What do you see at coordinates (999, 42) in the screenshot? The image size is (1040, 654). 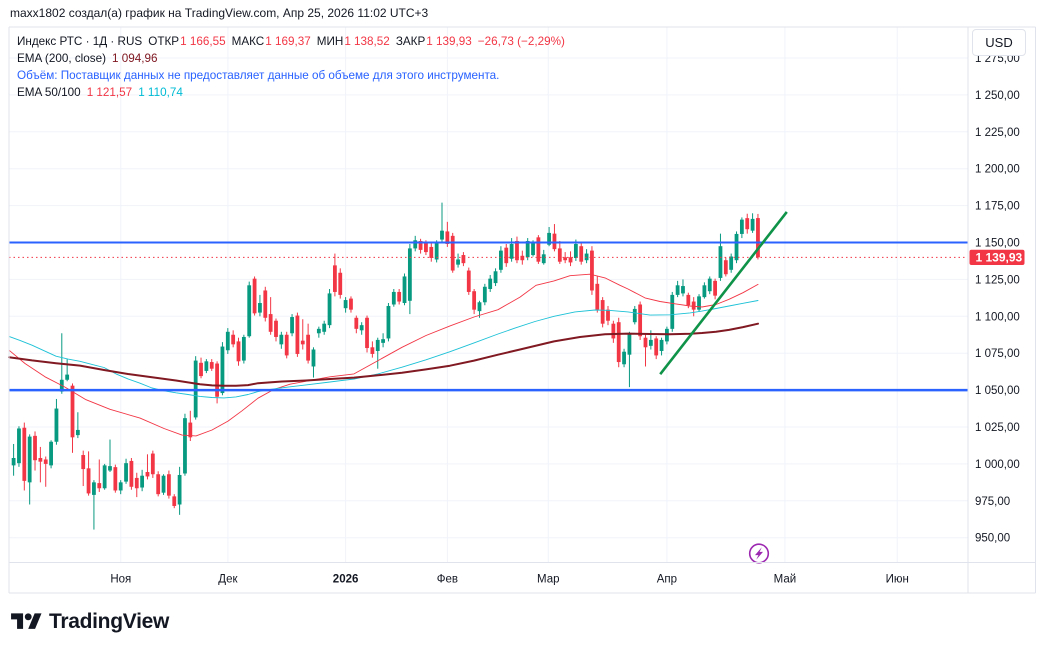 I see `currency-button: USD` at bounding box center [999, 42].